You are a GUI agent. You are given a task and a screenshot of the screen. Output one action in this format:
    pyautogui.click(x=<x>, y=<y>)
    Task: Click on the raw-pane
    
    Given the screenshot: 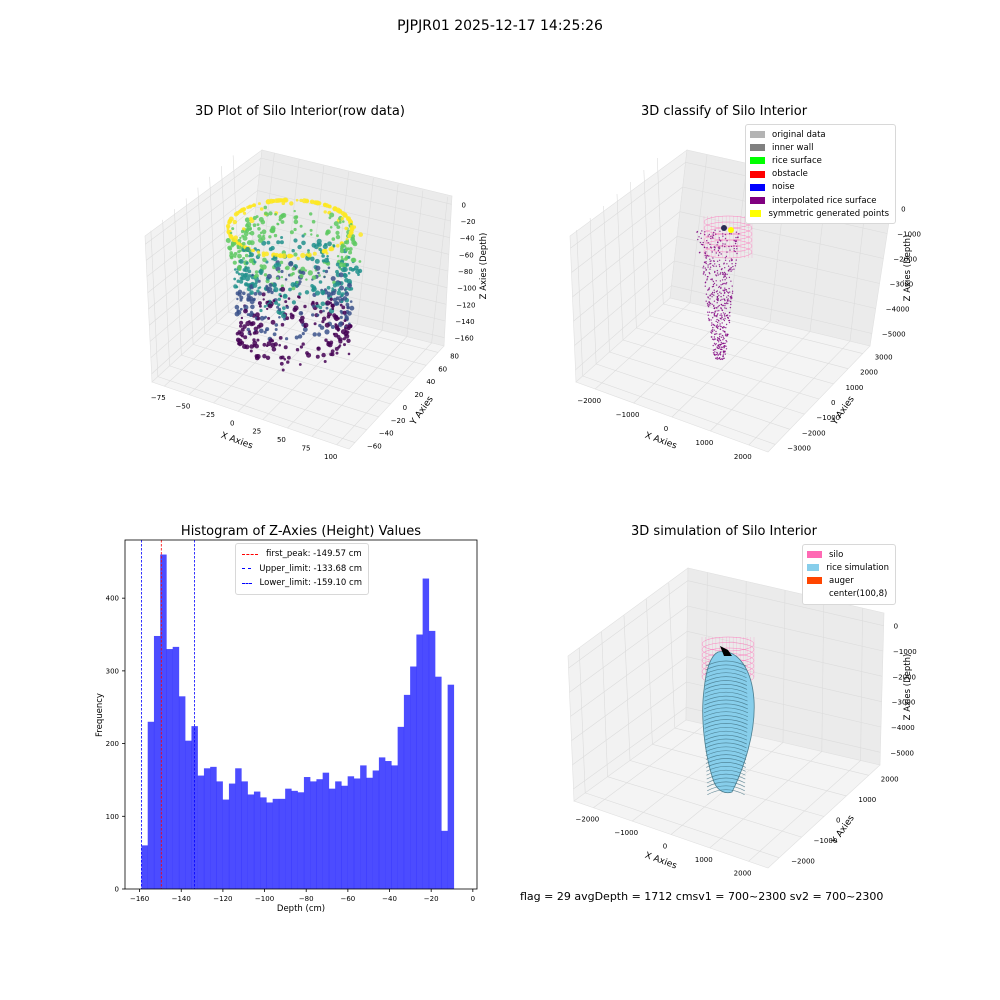 What is the action you would take?
    pyautogui.click(x=298, y=372)
    